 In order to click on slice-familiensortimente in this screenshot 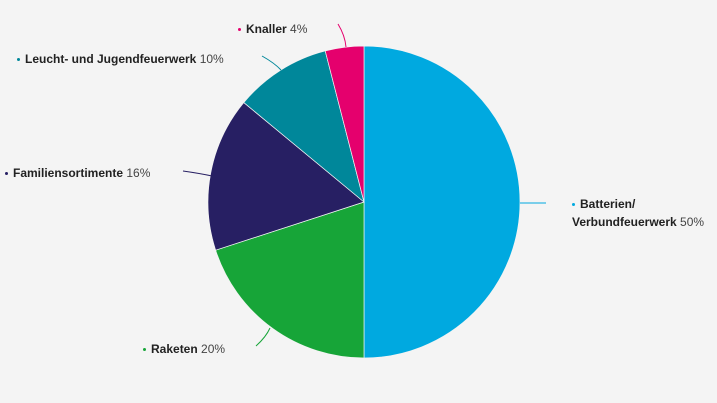, I will do `click(286, 176)`.